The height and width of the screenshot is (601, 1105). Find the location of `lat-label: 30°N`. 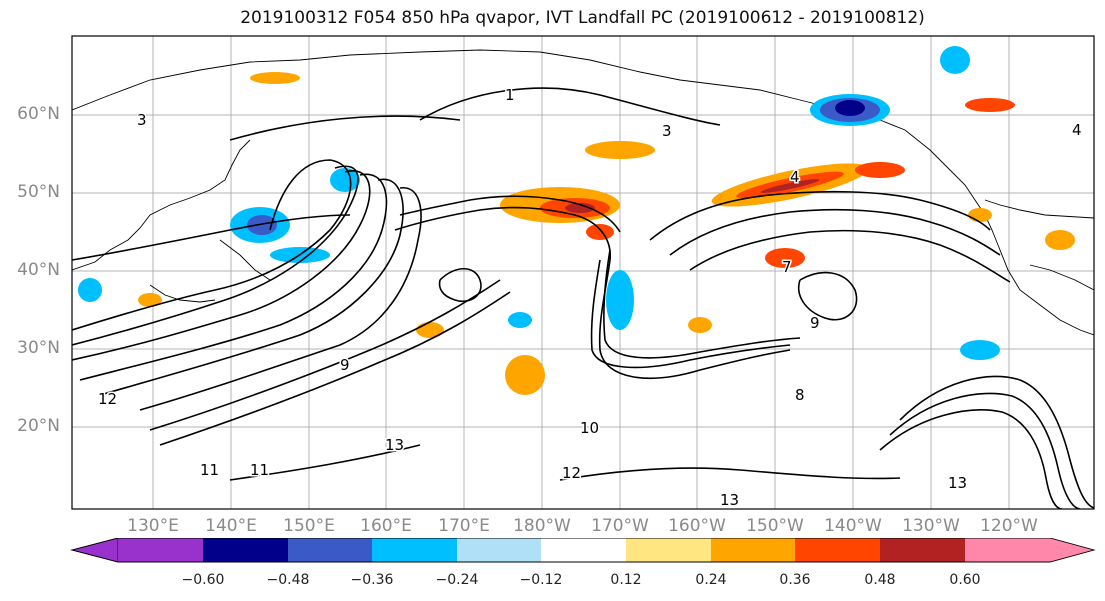

lat-label: 30°N is located at coordinates (38, 348).